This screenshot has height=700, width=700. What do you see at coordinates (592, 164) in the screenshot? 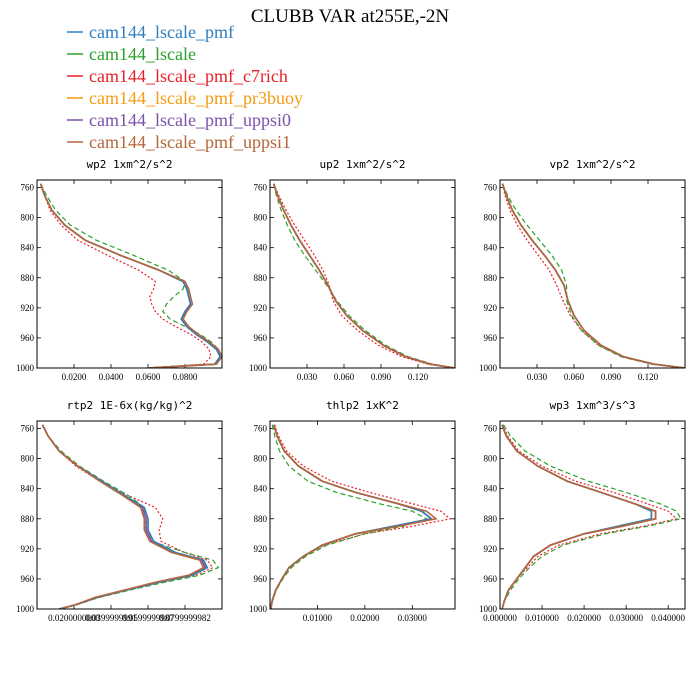
I see `panel-title: vp2 1xm^2/s^2` at bounding box center [592, 164].